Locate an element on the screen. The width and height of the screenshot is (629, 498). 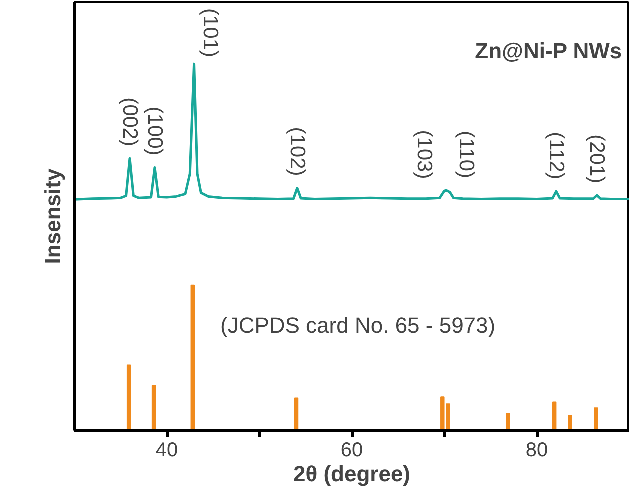
chart-title: Zn@Ni-P NWs is located at coordinates (548, 51).